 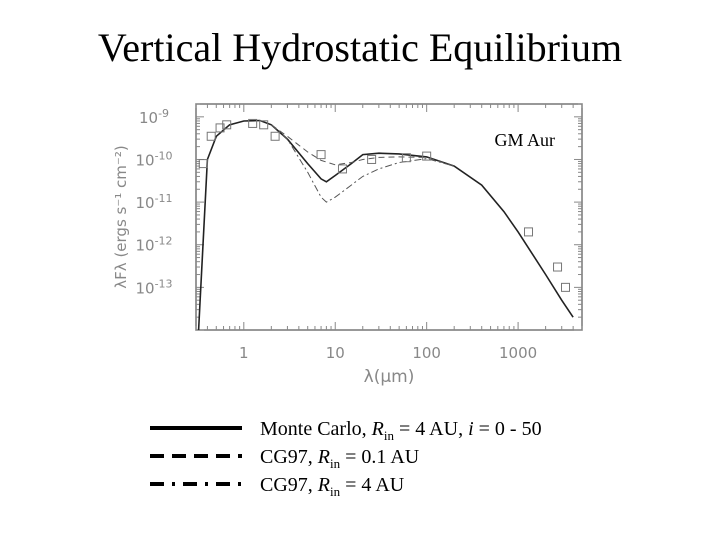 I want to click on y-axis-label: λFλ (ergs s⁻¹ cm⁻²), so click(x=121, y=216).